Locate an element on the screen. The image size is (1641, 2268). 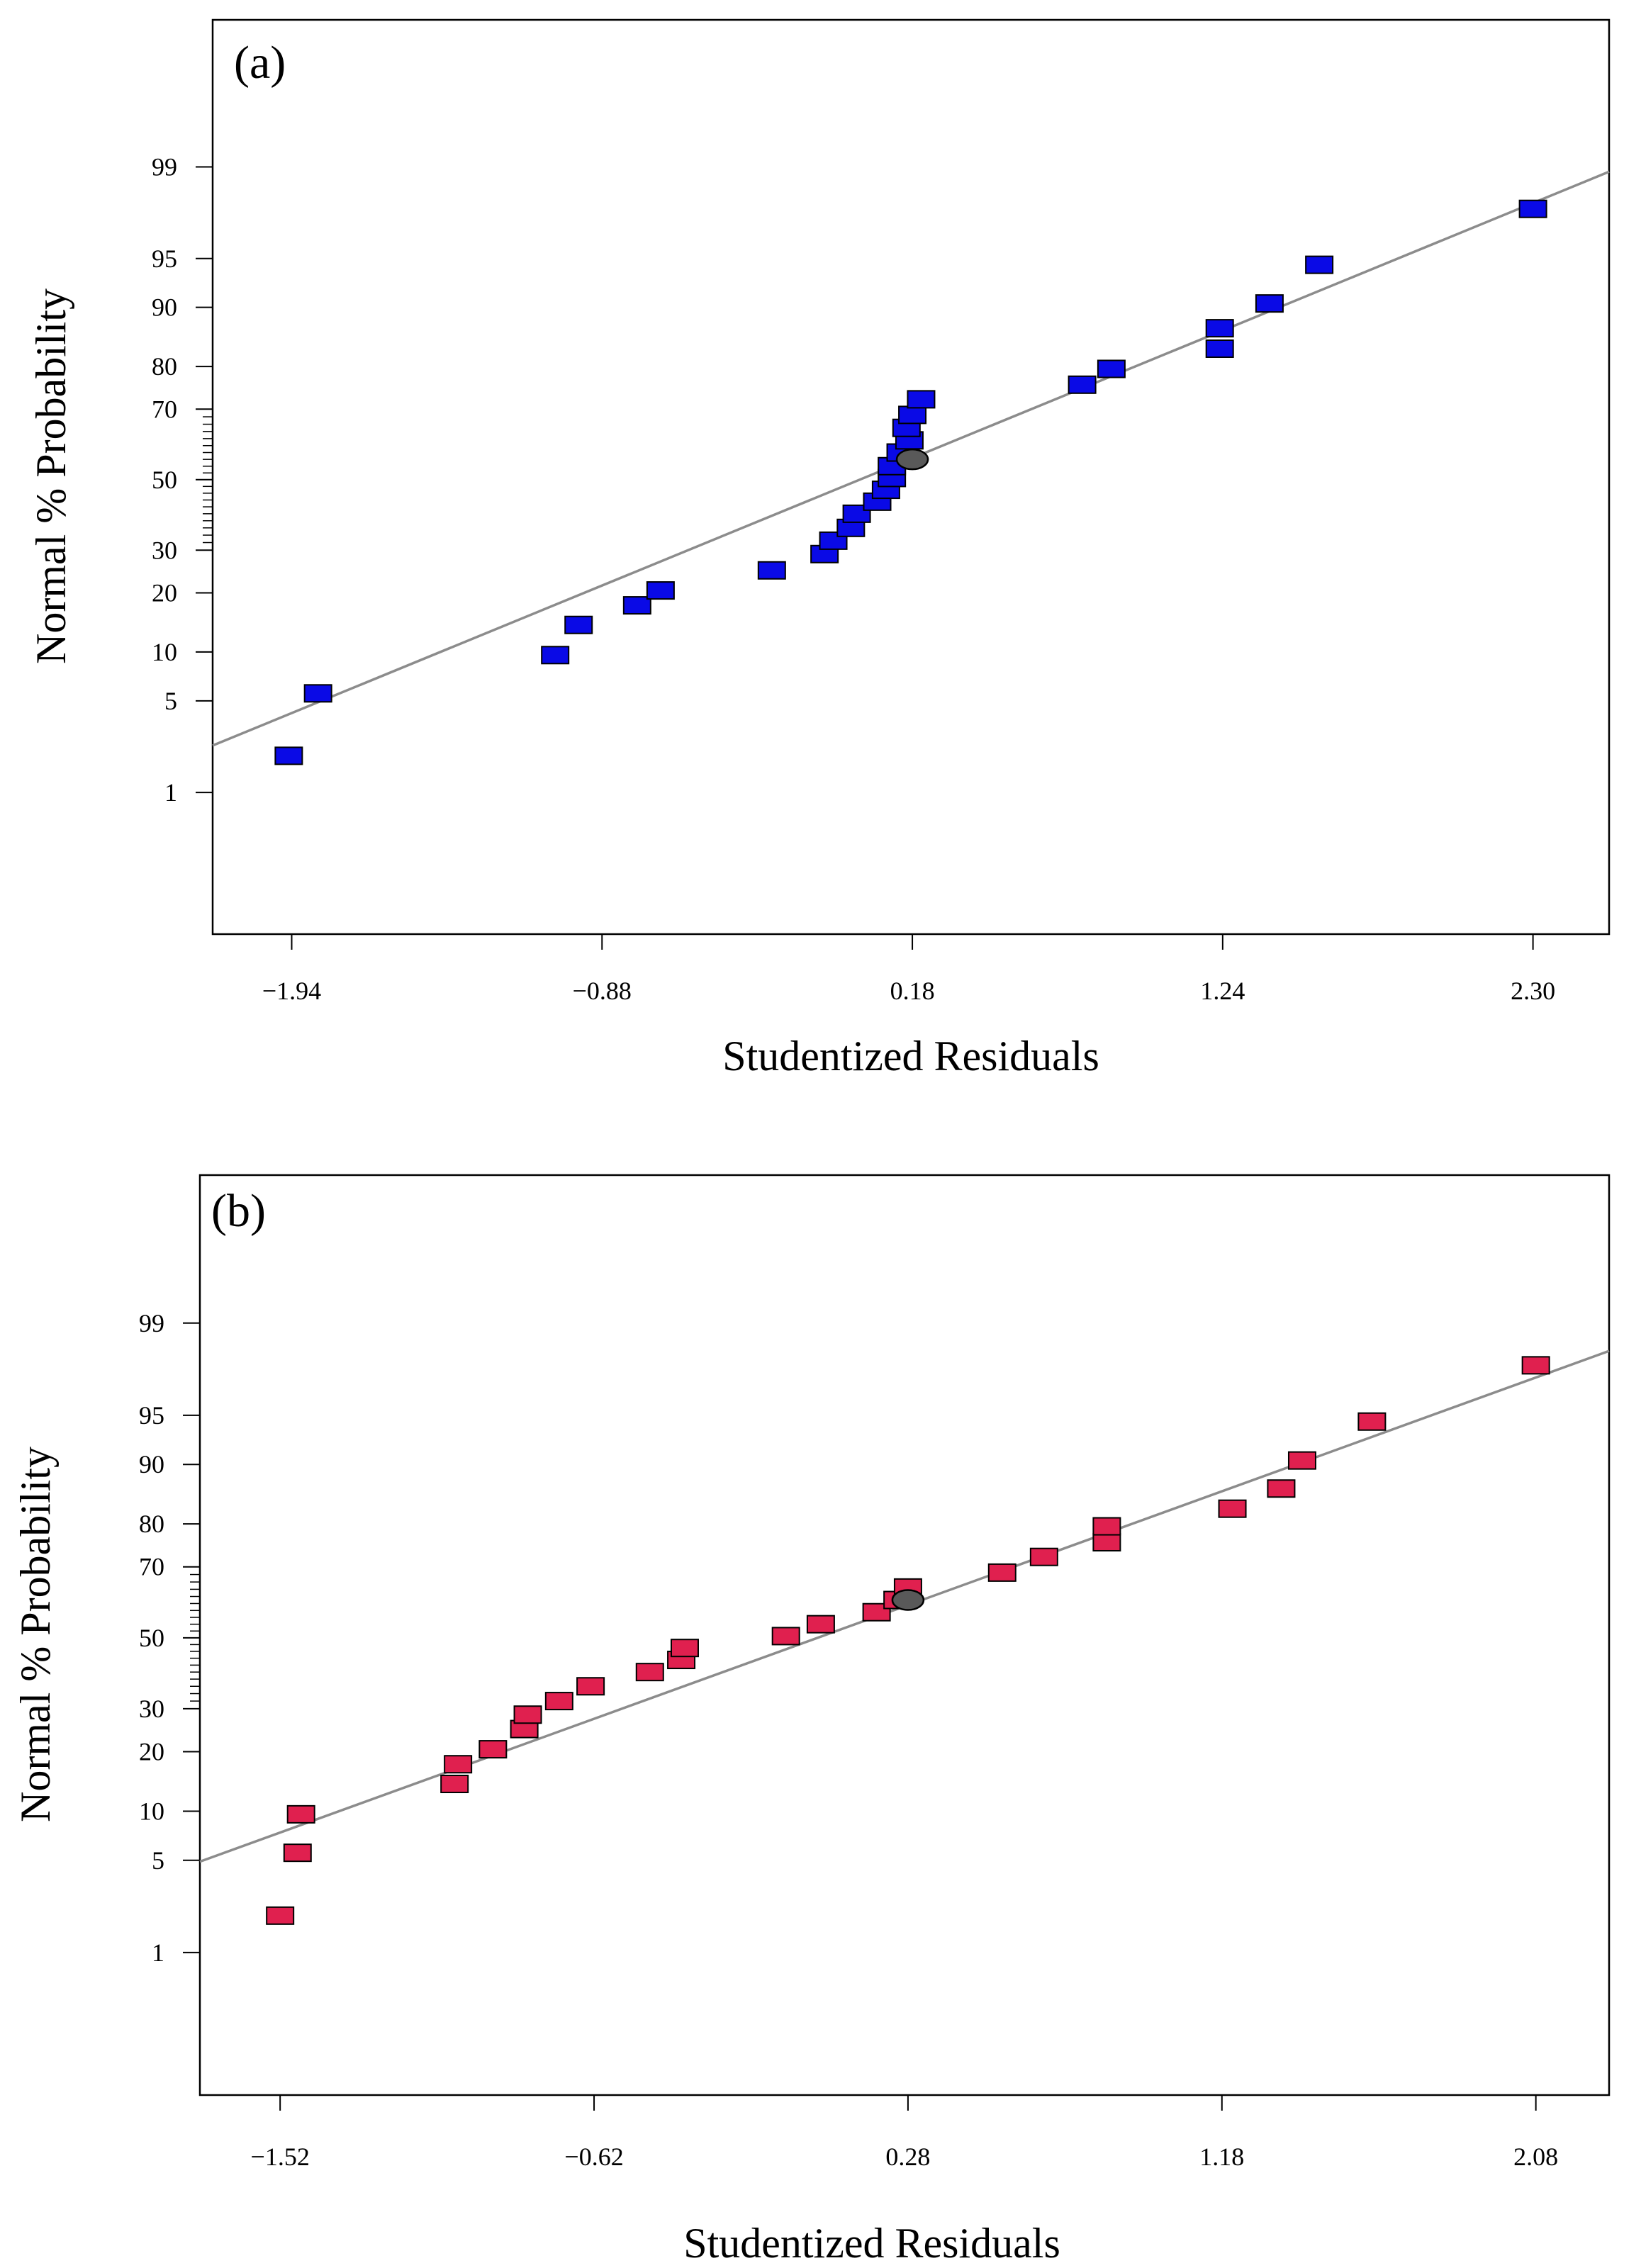
y-tick-label-a: 1 is located at coordinates (170, 792).